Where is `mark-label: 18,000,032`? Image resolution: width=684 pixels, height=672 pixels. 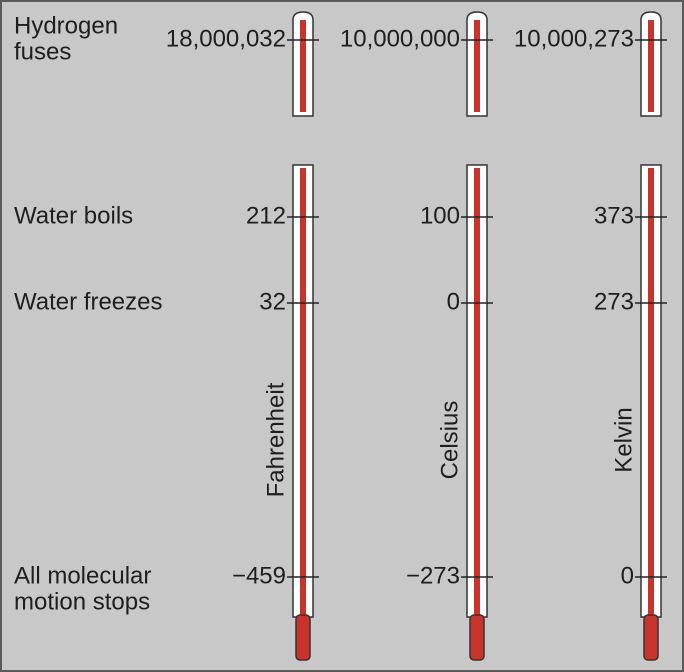
mark-label: 18,000,032 is located at coordinates (226, 38).